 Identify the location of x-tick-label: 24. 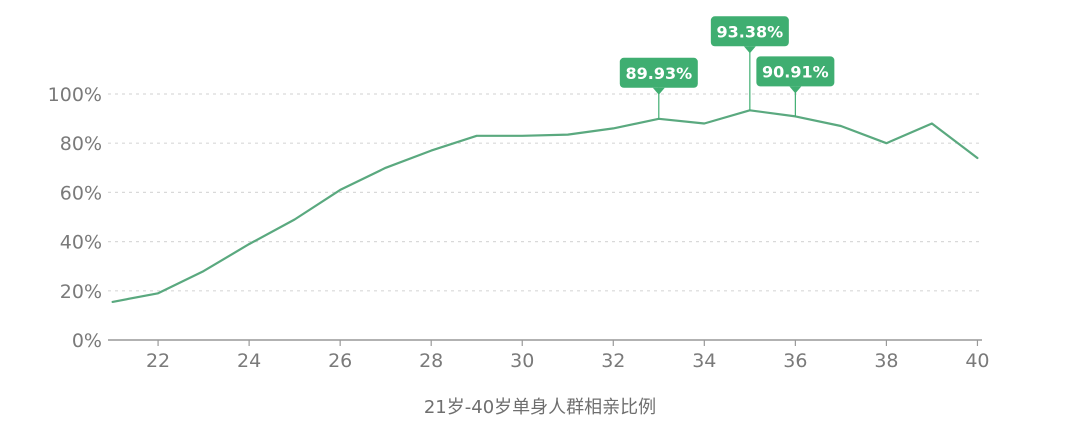
(249, 361).